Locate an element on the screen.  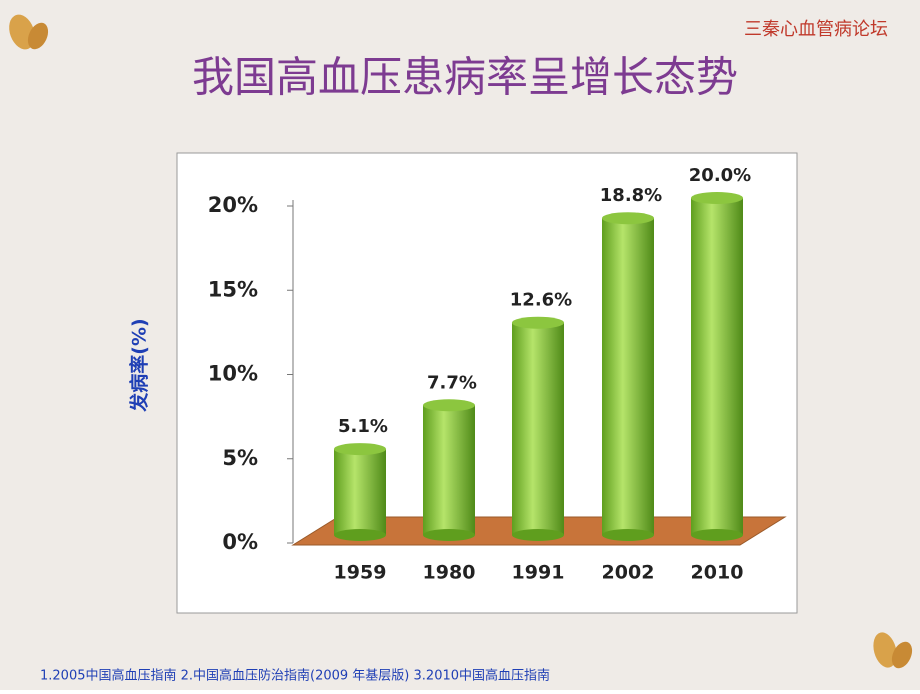
watermark: 三秦心血管病论坛 is located at coordinates (816, 29).